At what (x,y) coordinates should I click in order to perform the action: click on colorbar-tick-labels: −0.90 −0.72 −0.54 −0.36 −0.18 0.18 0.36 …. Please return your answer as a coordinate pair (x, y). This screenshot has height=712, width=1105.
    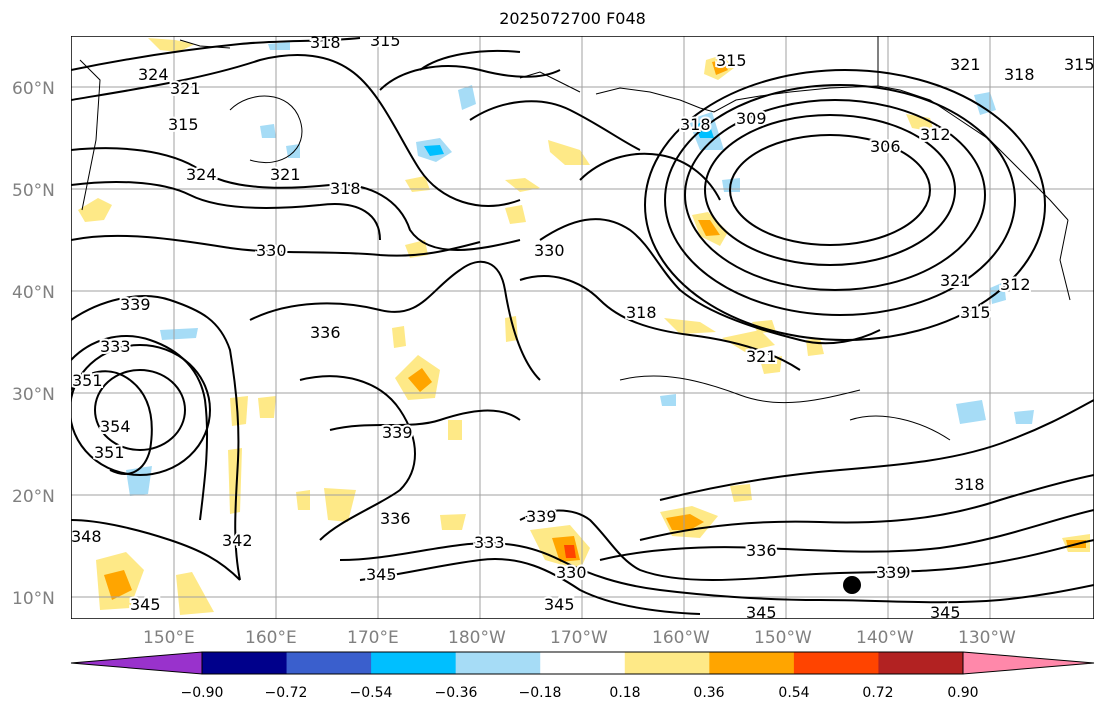
    Looking at the image, I should click on (580, 693).